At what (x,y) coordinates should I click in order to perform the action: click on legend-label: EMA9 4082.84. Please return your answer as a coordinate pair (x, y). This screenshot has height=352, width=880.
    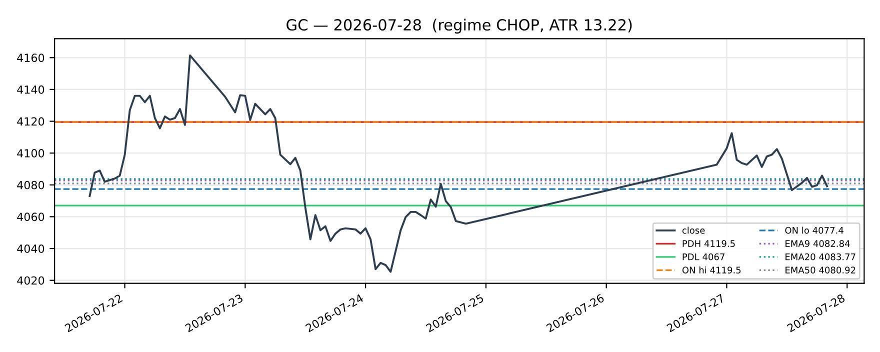
    Looking at the image, I should click on (818, 243).